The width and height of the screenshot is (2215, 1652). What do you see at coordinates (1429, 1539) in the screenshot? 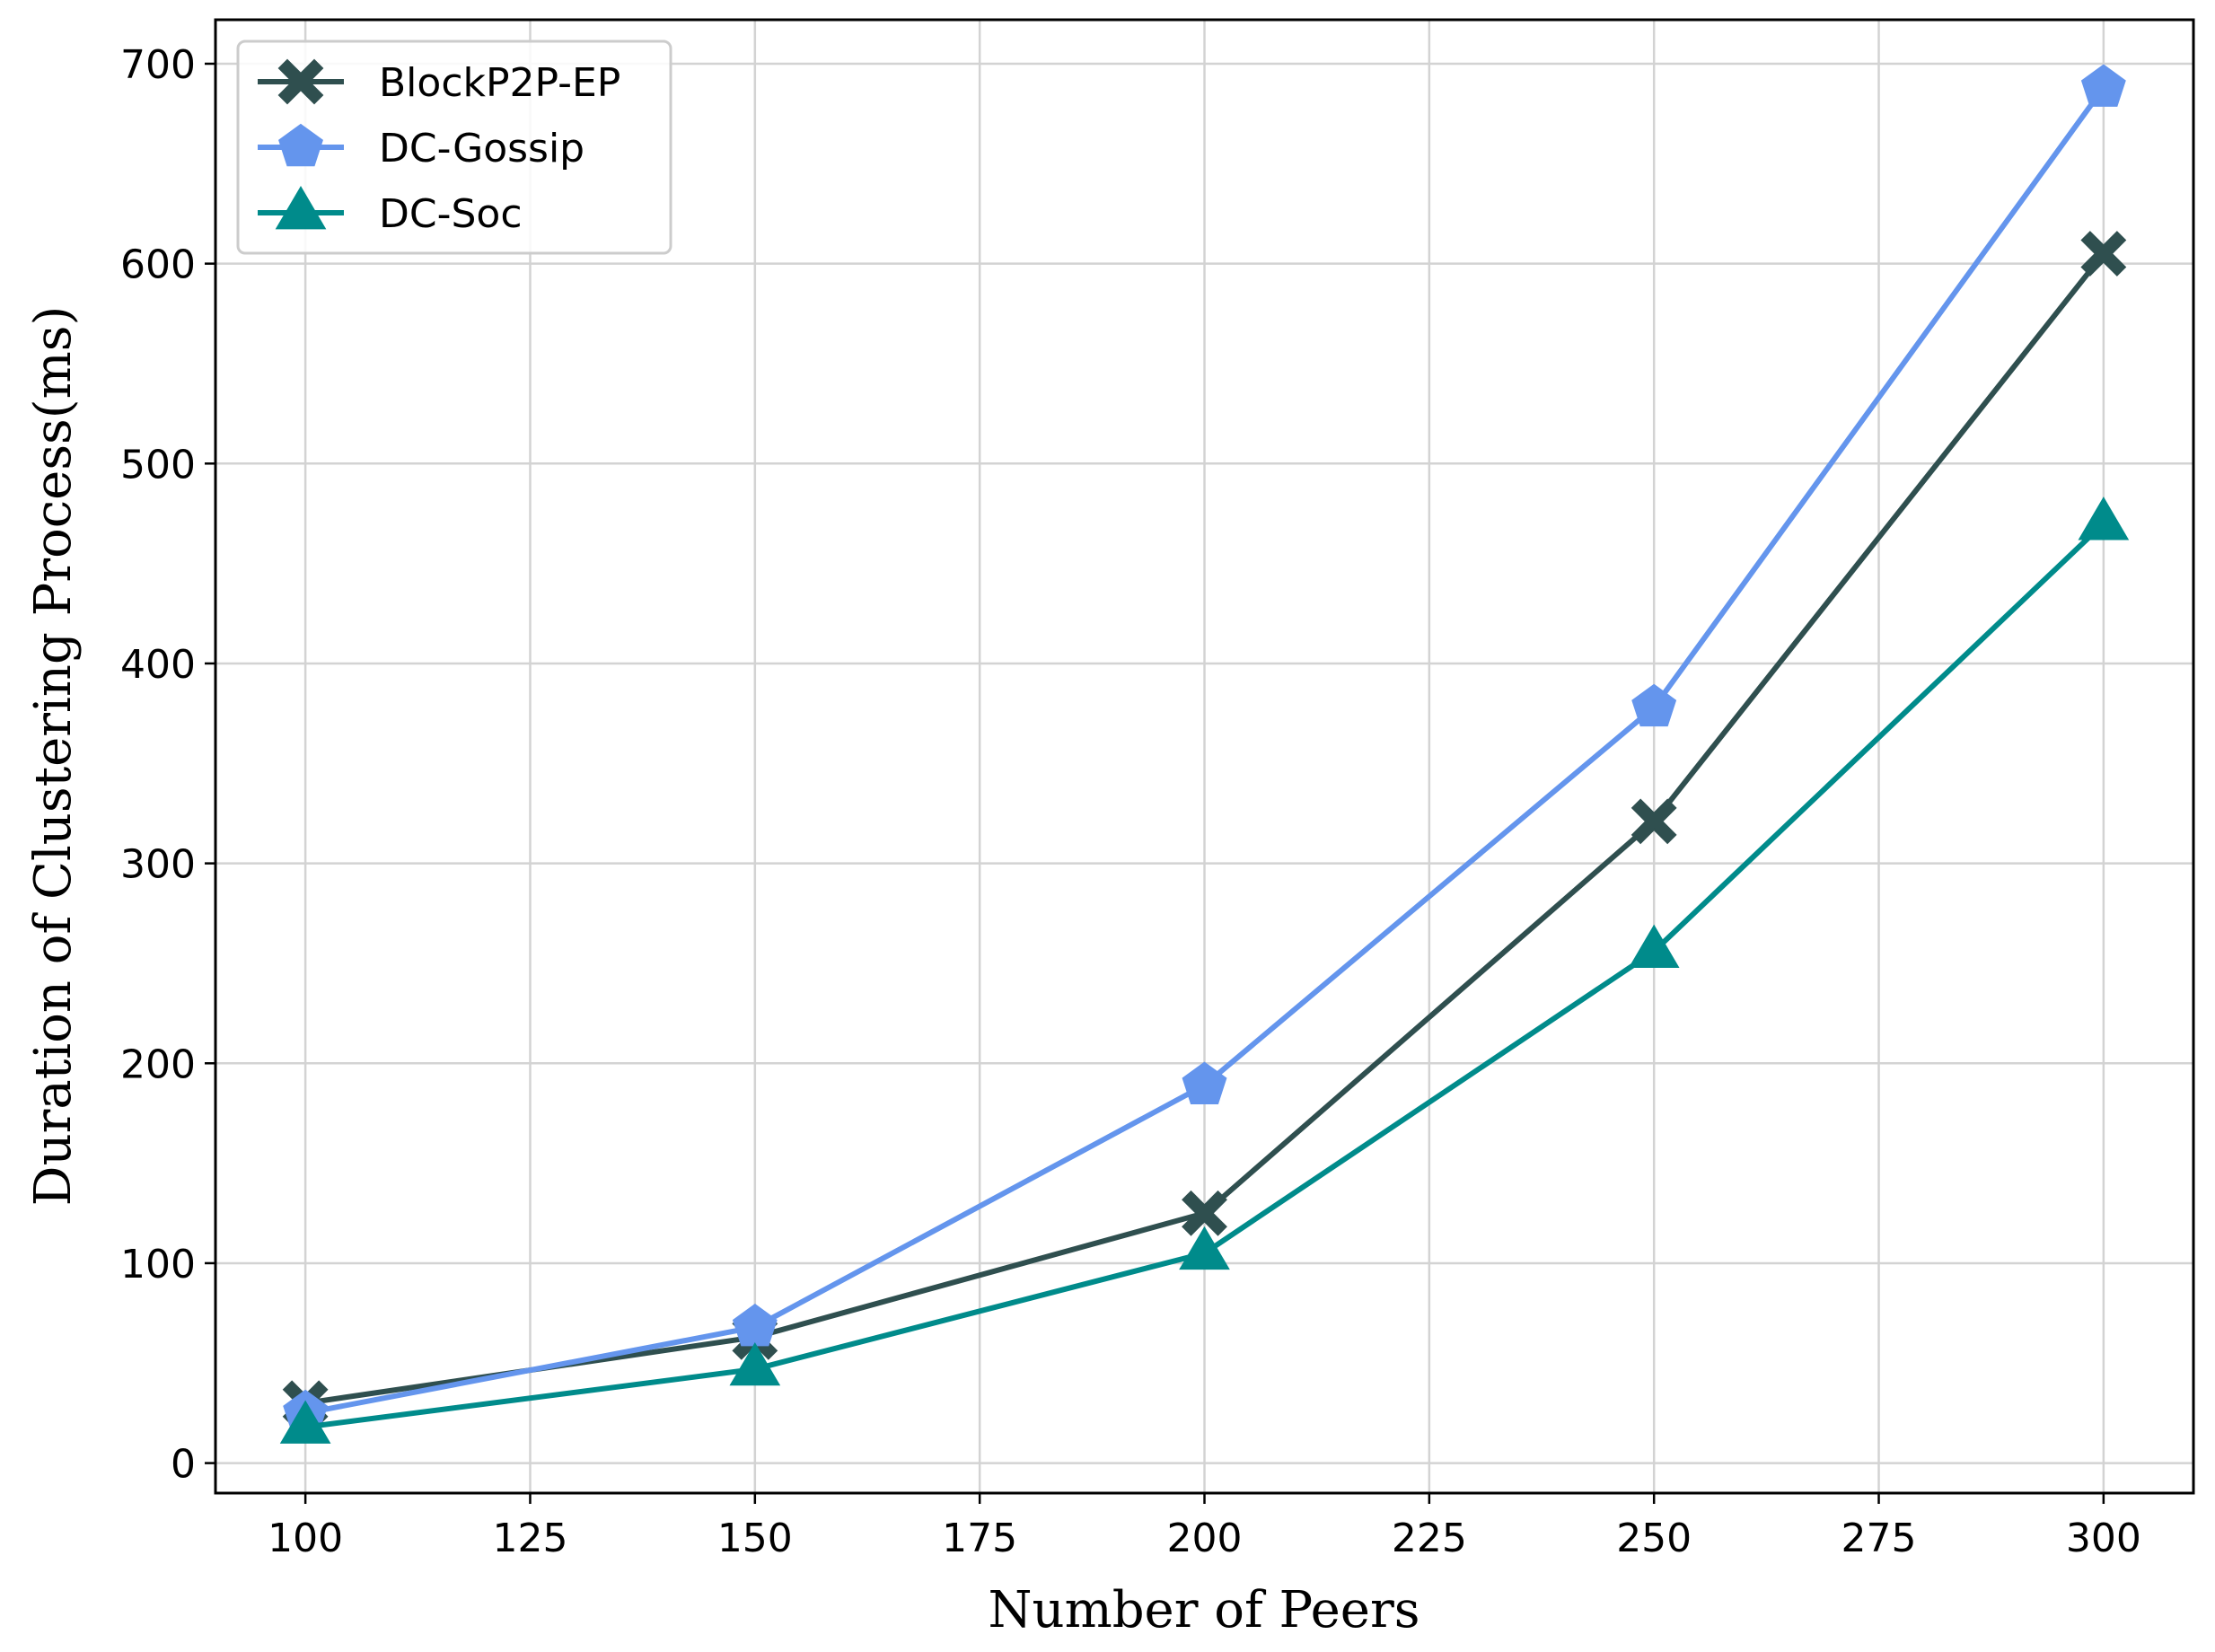
I see `x-tick-label: 225` at bounding box center [1429, 1539].